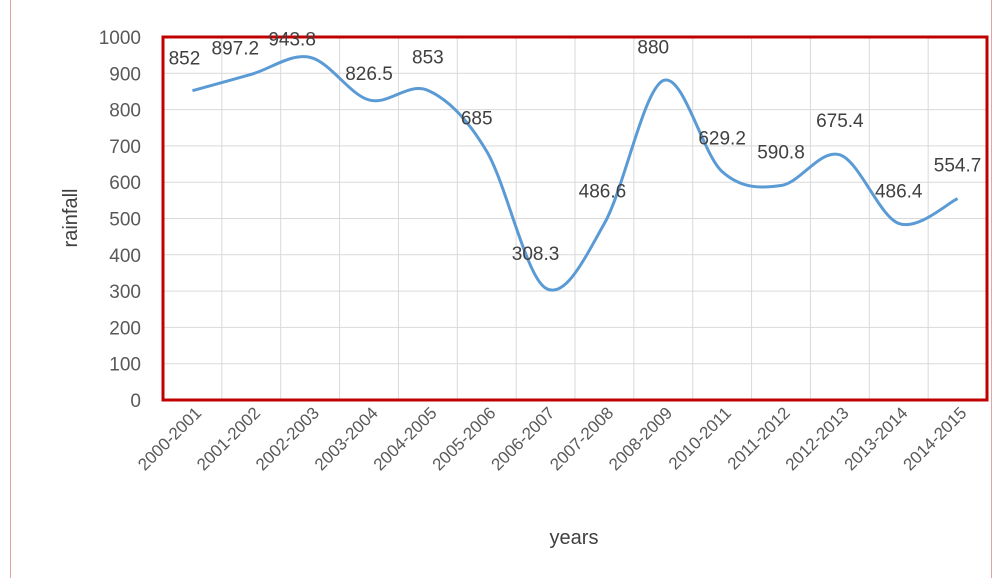  Describe the element at coordinates (574, 538) in the screenshot. I see `x-axis-title: years` at that location.